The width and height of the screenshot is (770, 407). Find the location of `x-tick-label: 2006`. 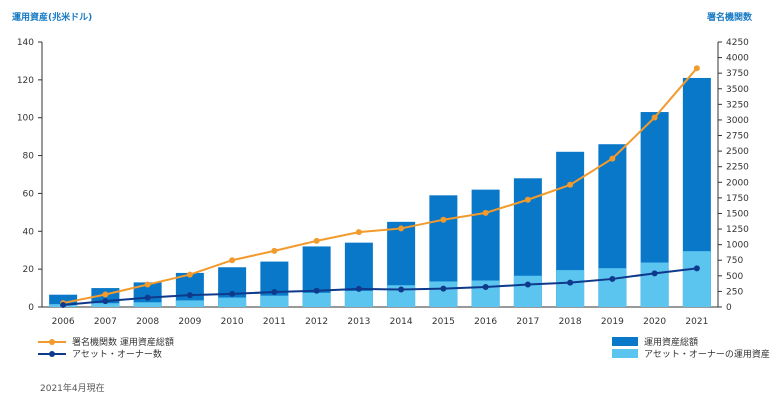

x-tick-label: 2006 is located at coordinates (63, 322).